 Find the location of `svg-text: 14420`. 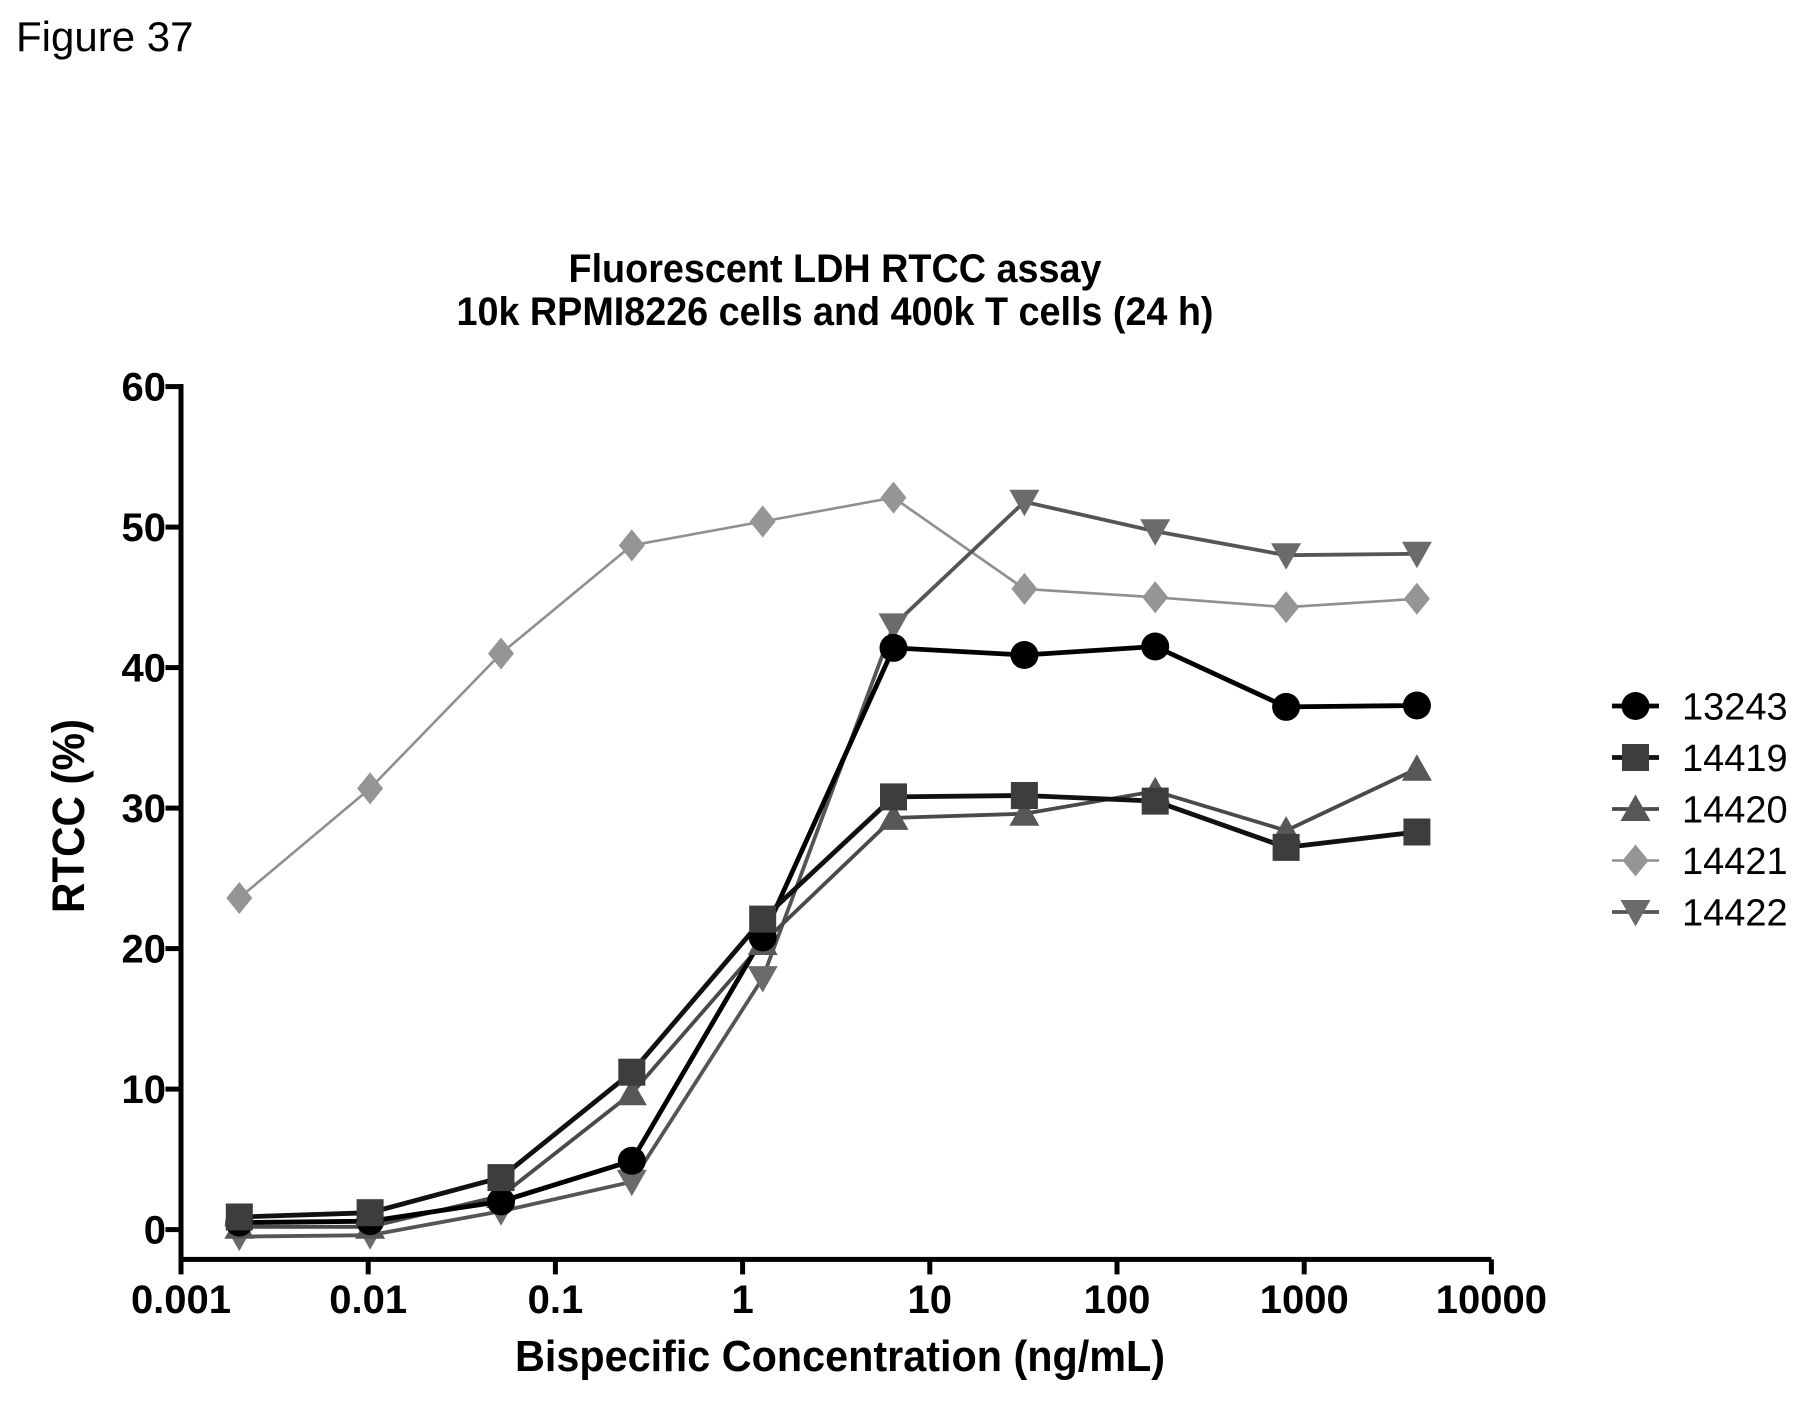

svg-text: 14420 is located at coordinates (1735, 811).